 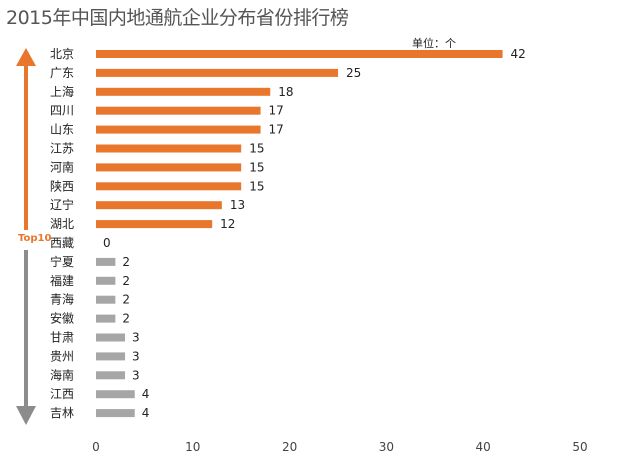 I want to click on category-label: 河南, so click(x=62, y=166).